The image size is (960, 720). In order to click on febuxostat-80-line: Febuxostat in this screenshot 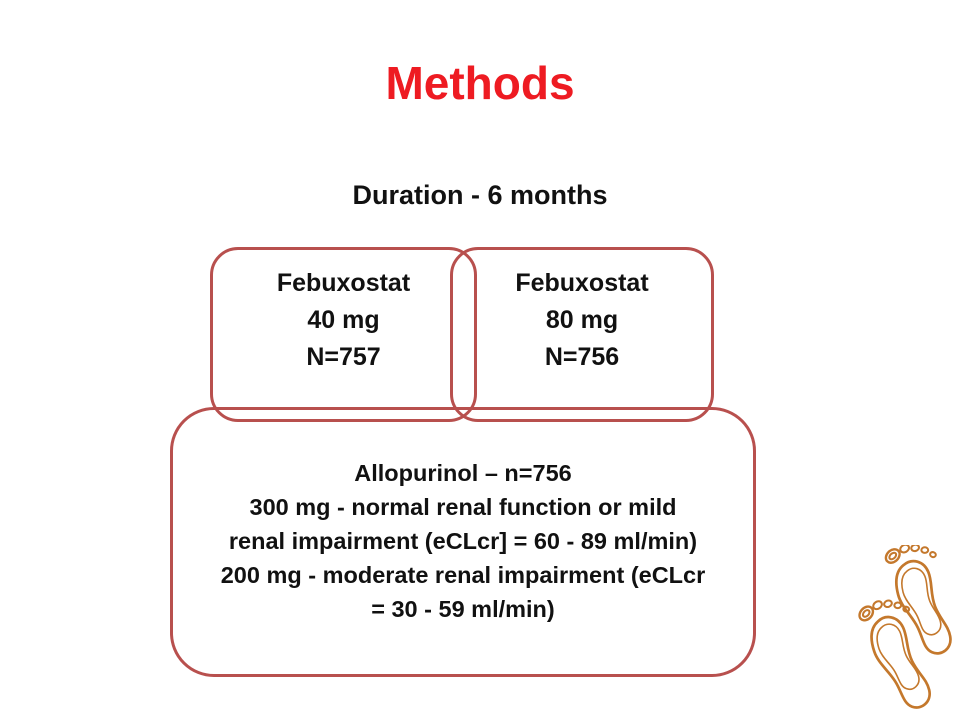, I will do `click(582, 283)`.